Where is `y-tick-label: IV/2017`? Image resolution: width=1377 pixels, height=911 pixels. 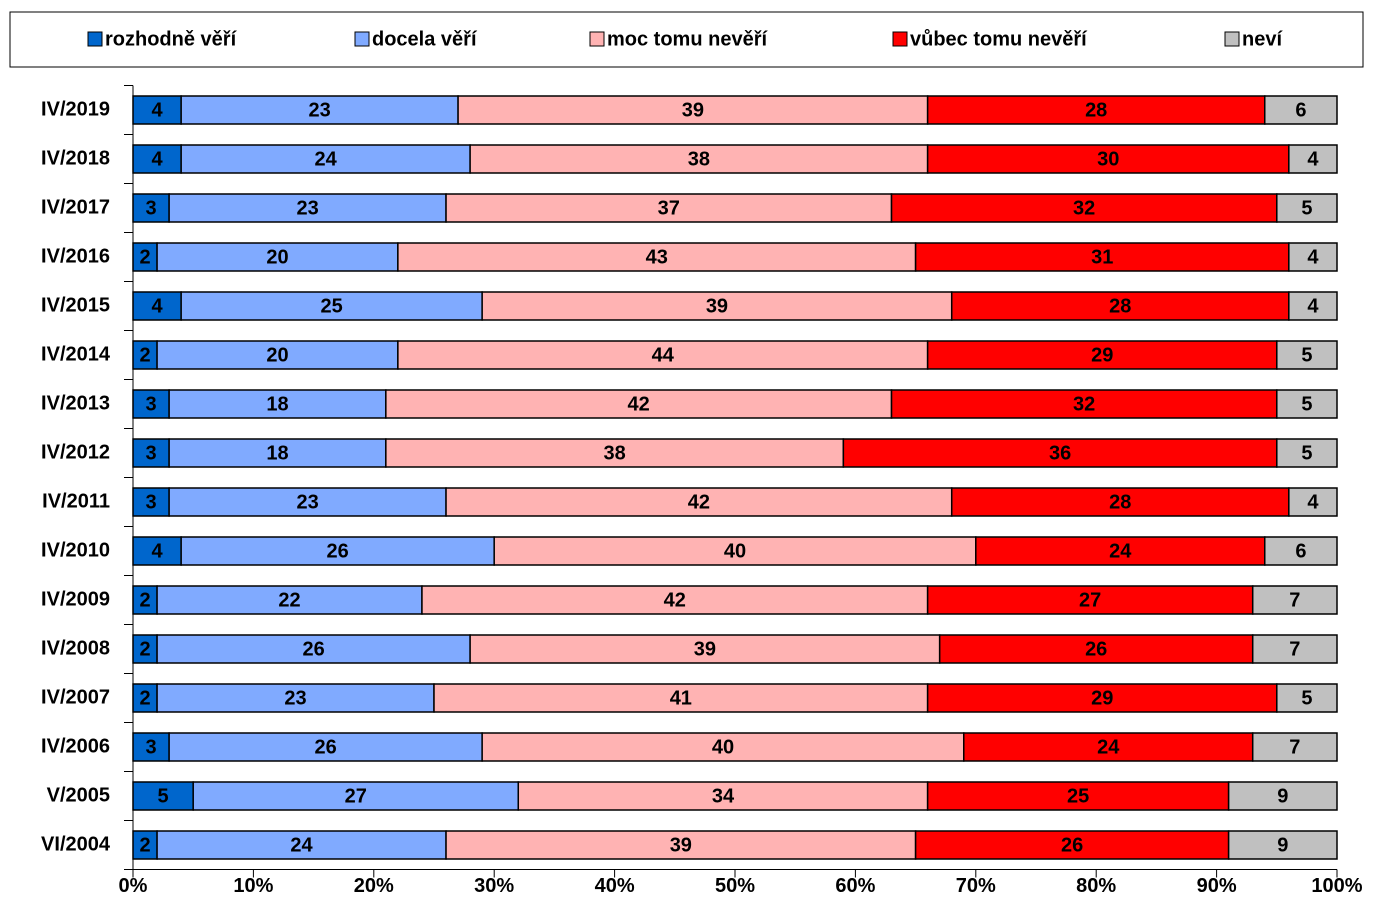
y-tick-label: IV/2017 is located at coordinates (75, 207).